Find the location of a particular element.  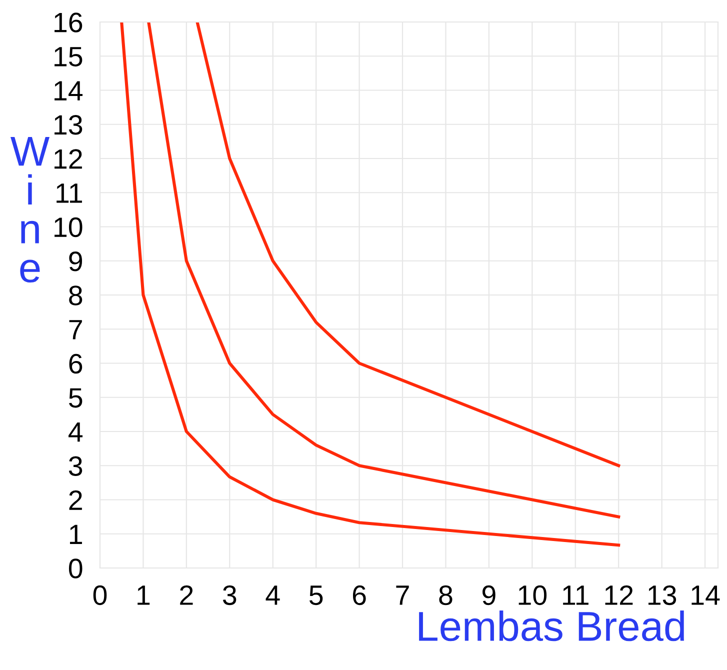

x-tick-label: 1 is located at coordinates (144, 595).